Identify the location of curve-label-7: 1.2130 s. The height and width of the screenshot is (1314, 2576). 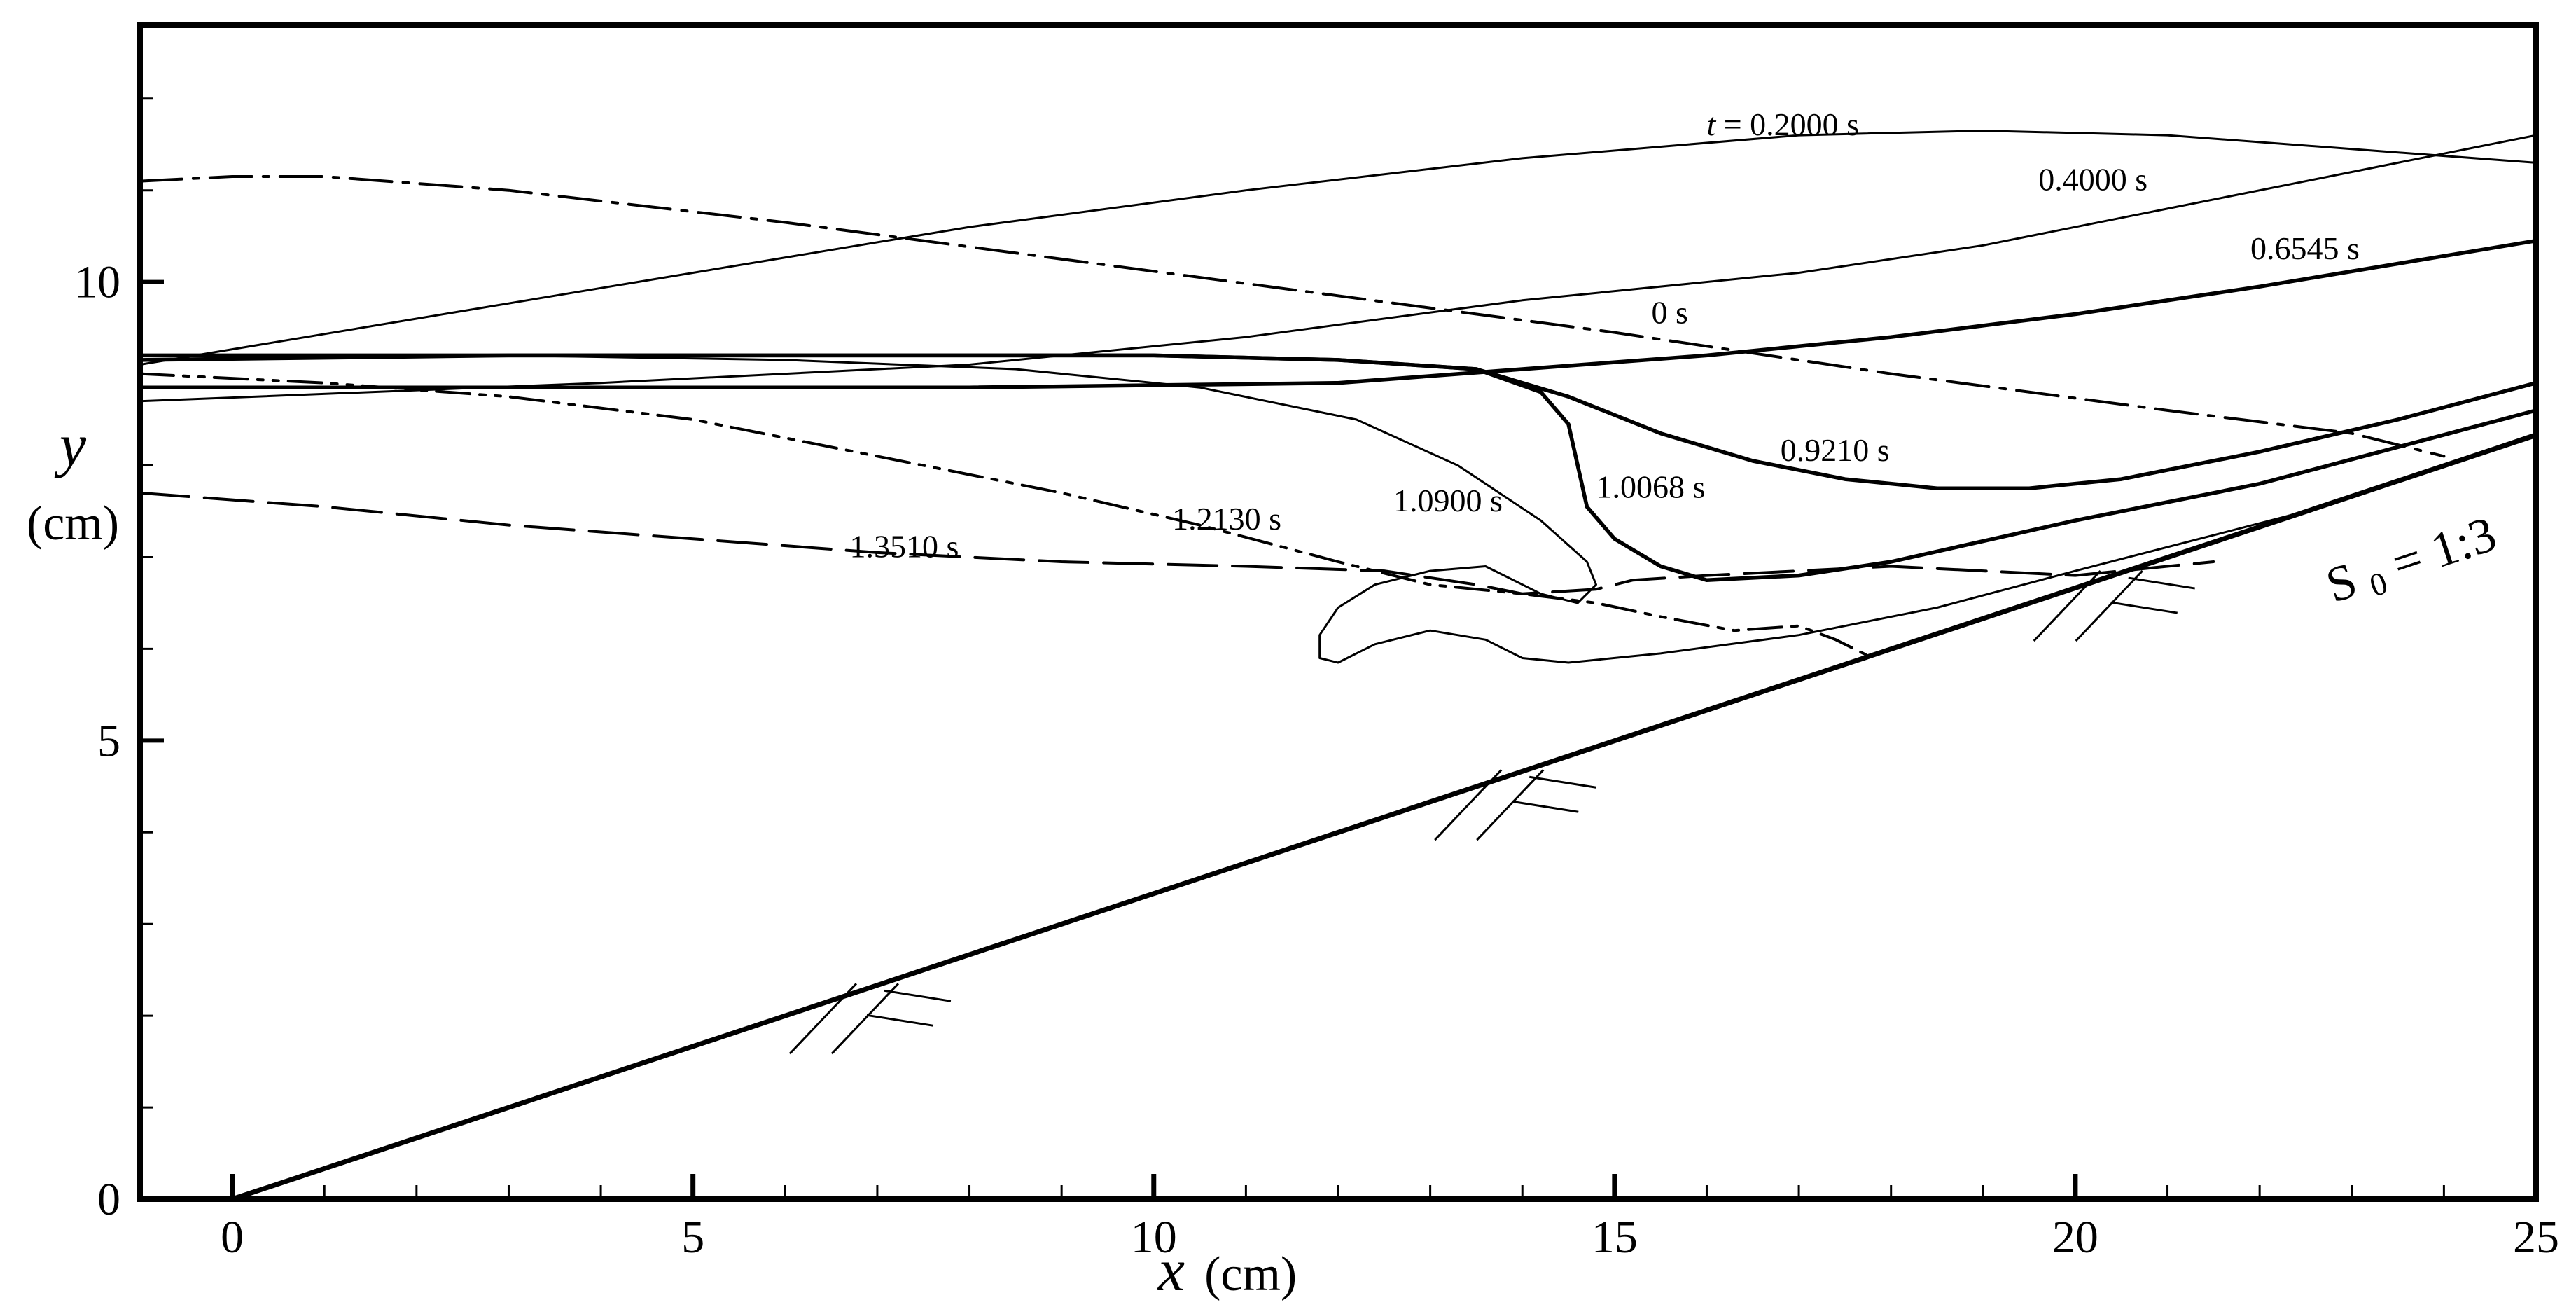
(1226, 519).